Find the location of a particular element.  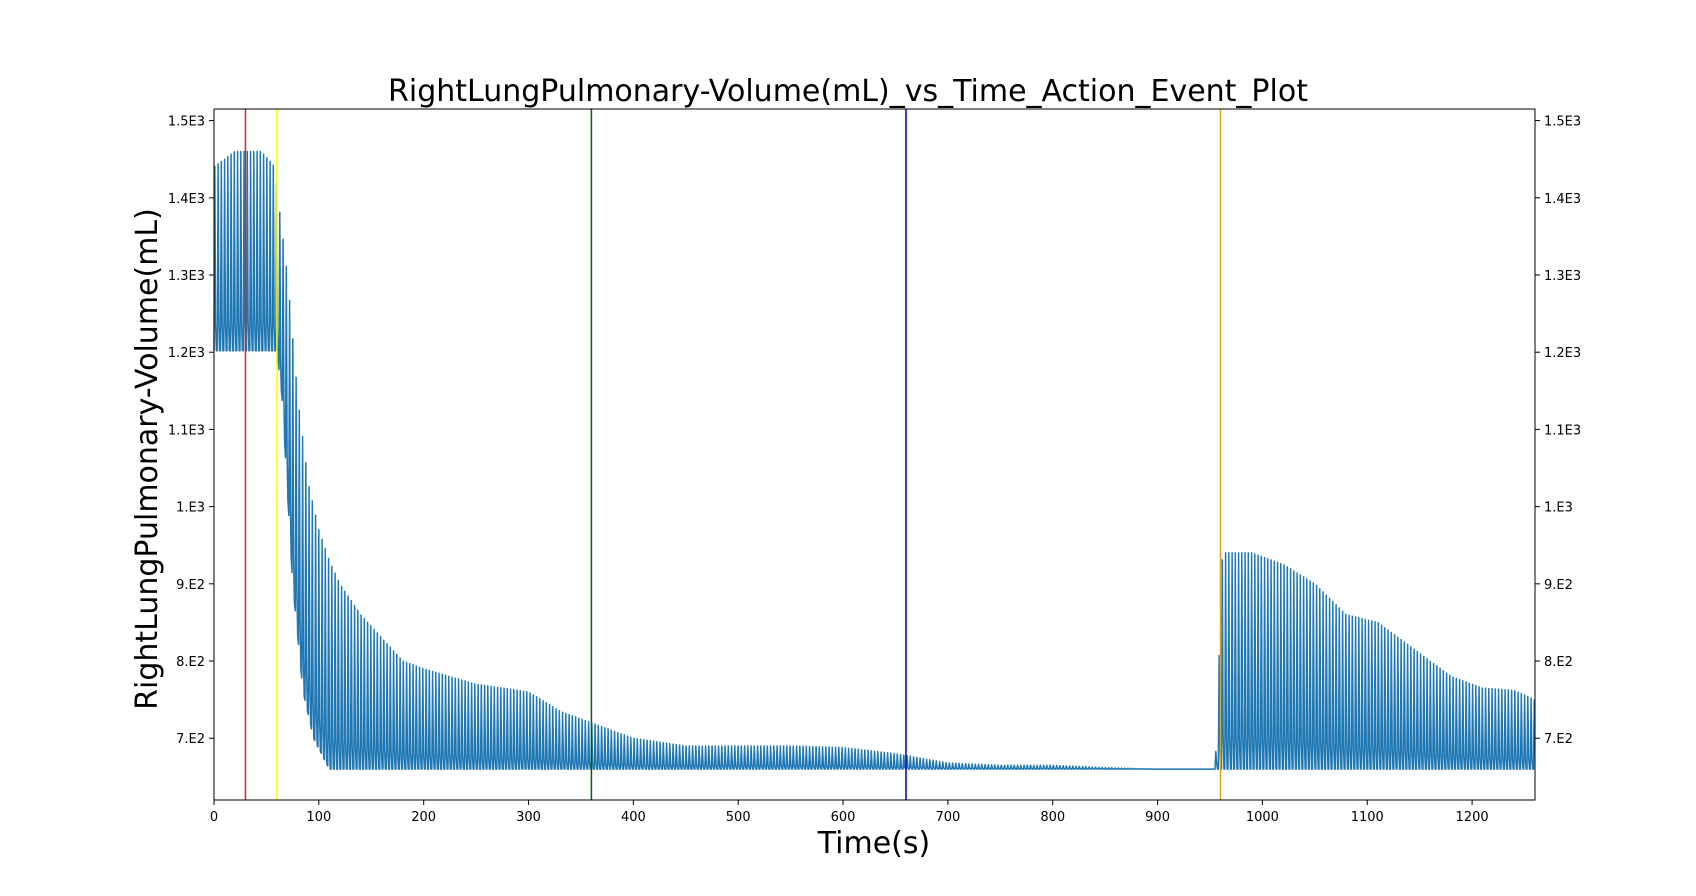

x-tick-label: 400 is located at coordinates (633, 817).